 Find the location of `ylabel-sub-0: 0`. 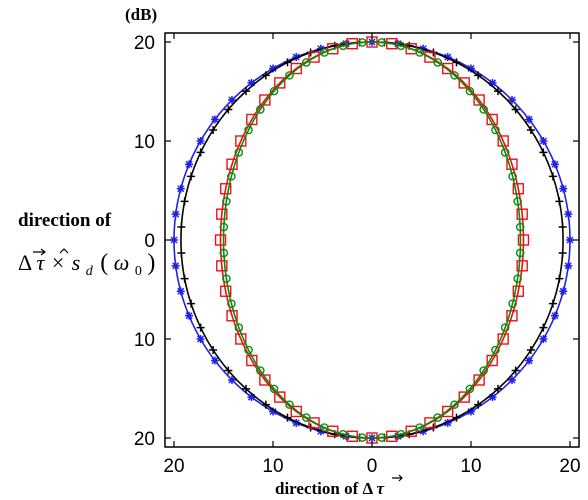

ylabel-sub-0: 0 is located at coordinates (138, 271).